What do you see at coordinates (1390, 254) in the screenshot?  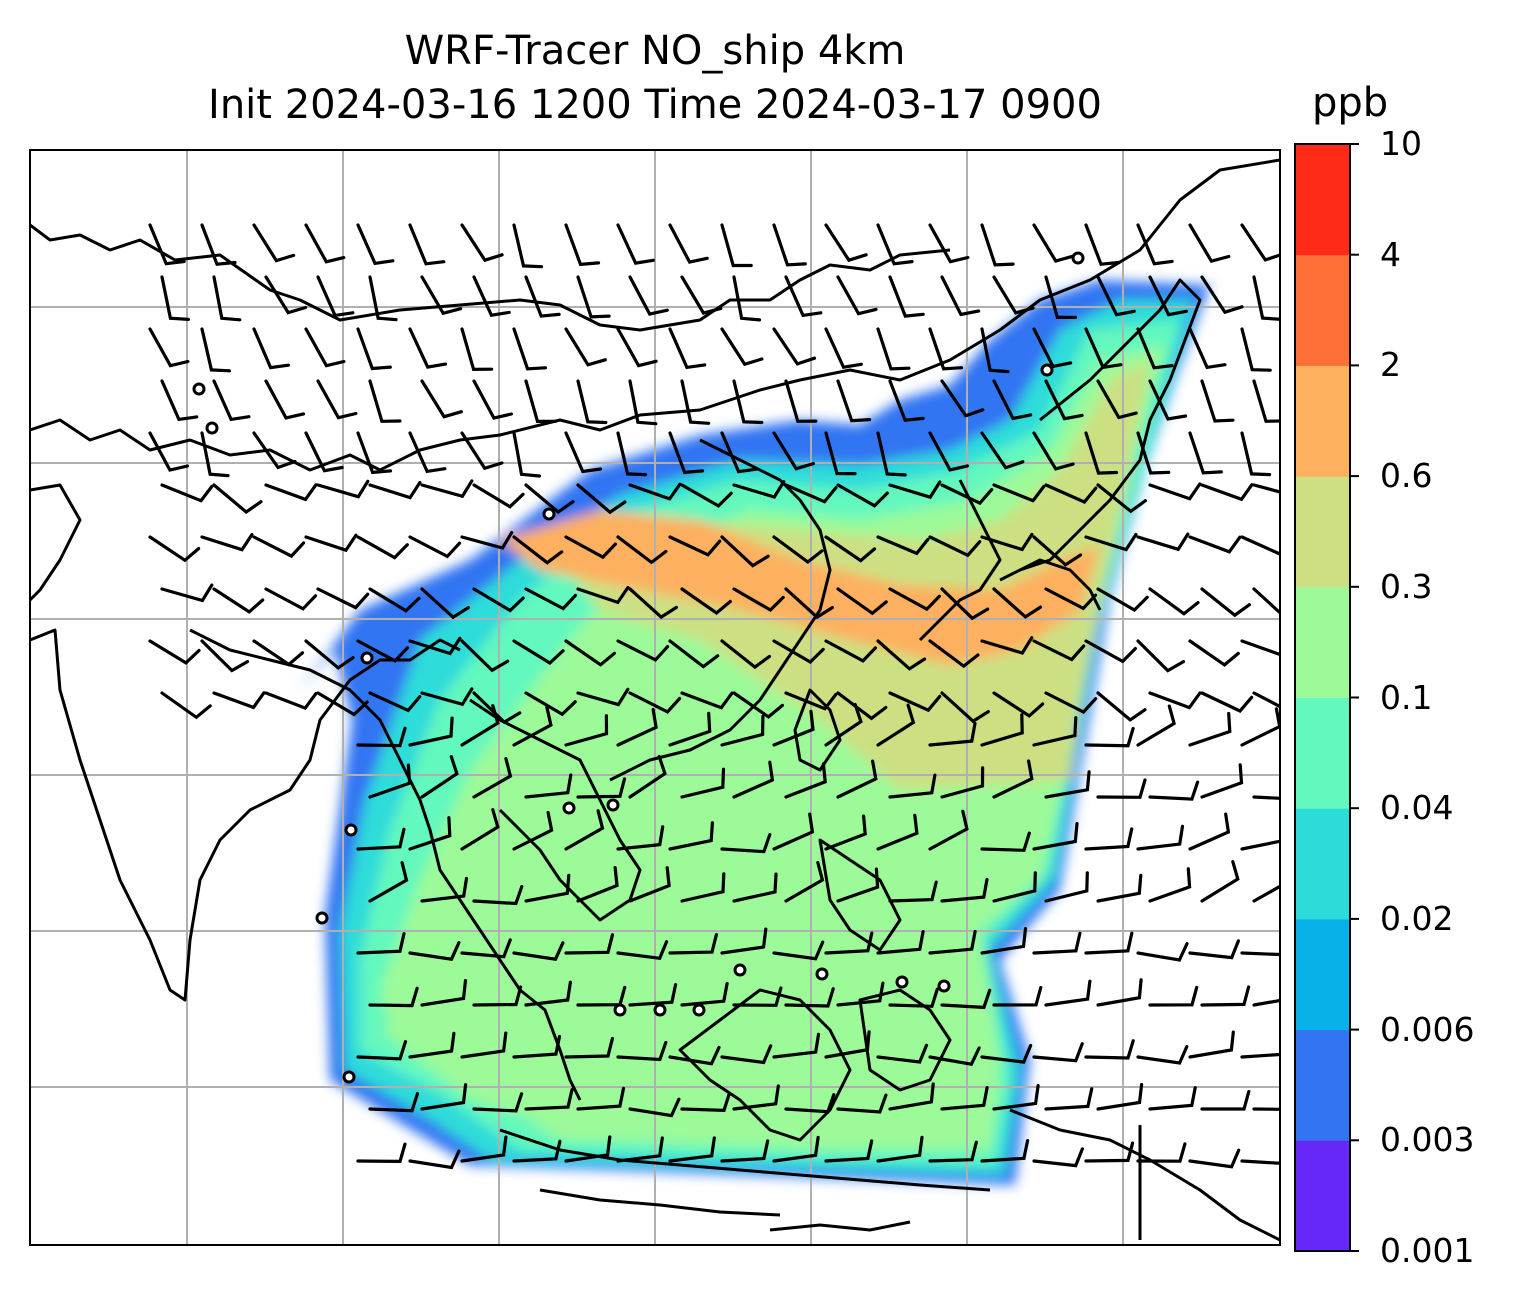 I see `colorbar-tick-label: 4` at bounding box center [1390, 254].